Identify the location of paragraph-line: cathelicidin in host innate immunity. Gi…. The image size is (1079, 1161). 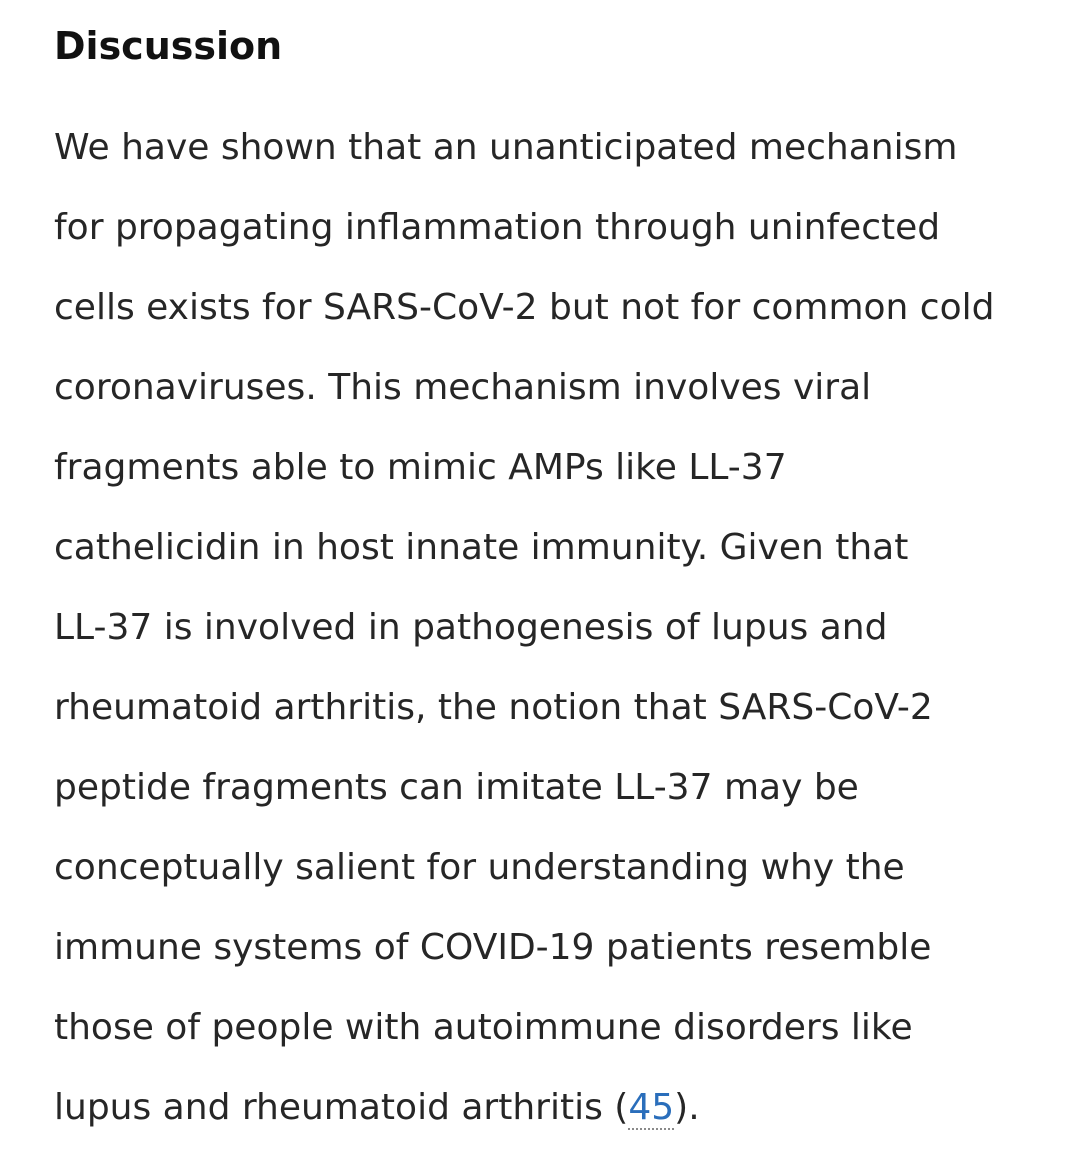
(481, 547).